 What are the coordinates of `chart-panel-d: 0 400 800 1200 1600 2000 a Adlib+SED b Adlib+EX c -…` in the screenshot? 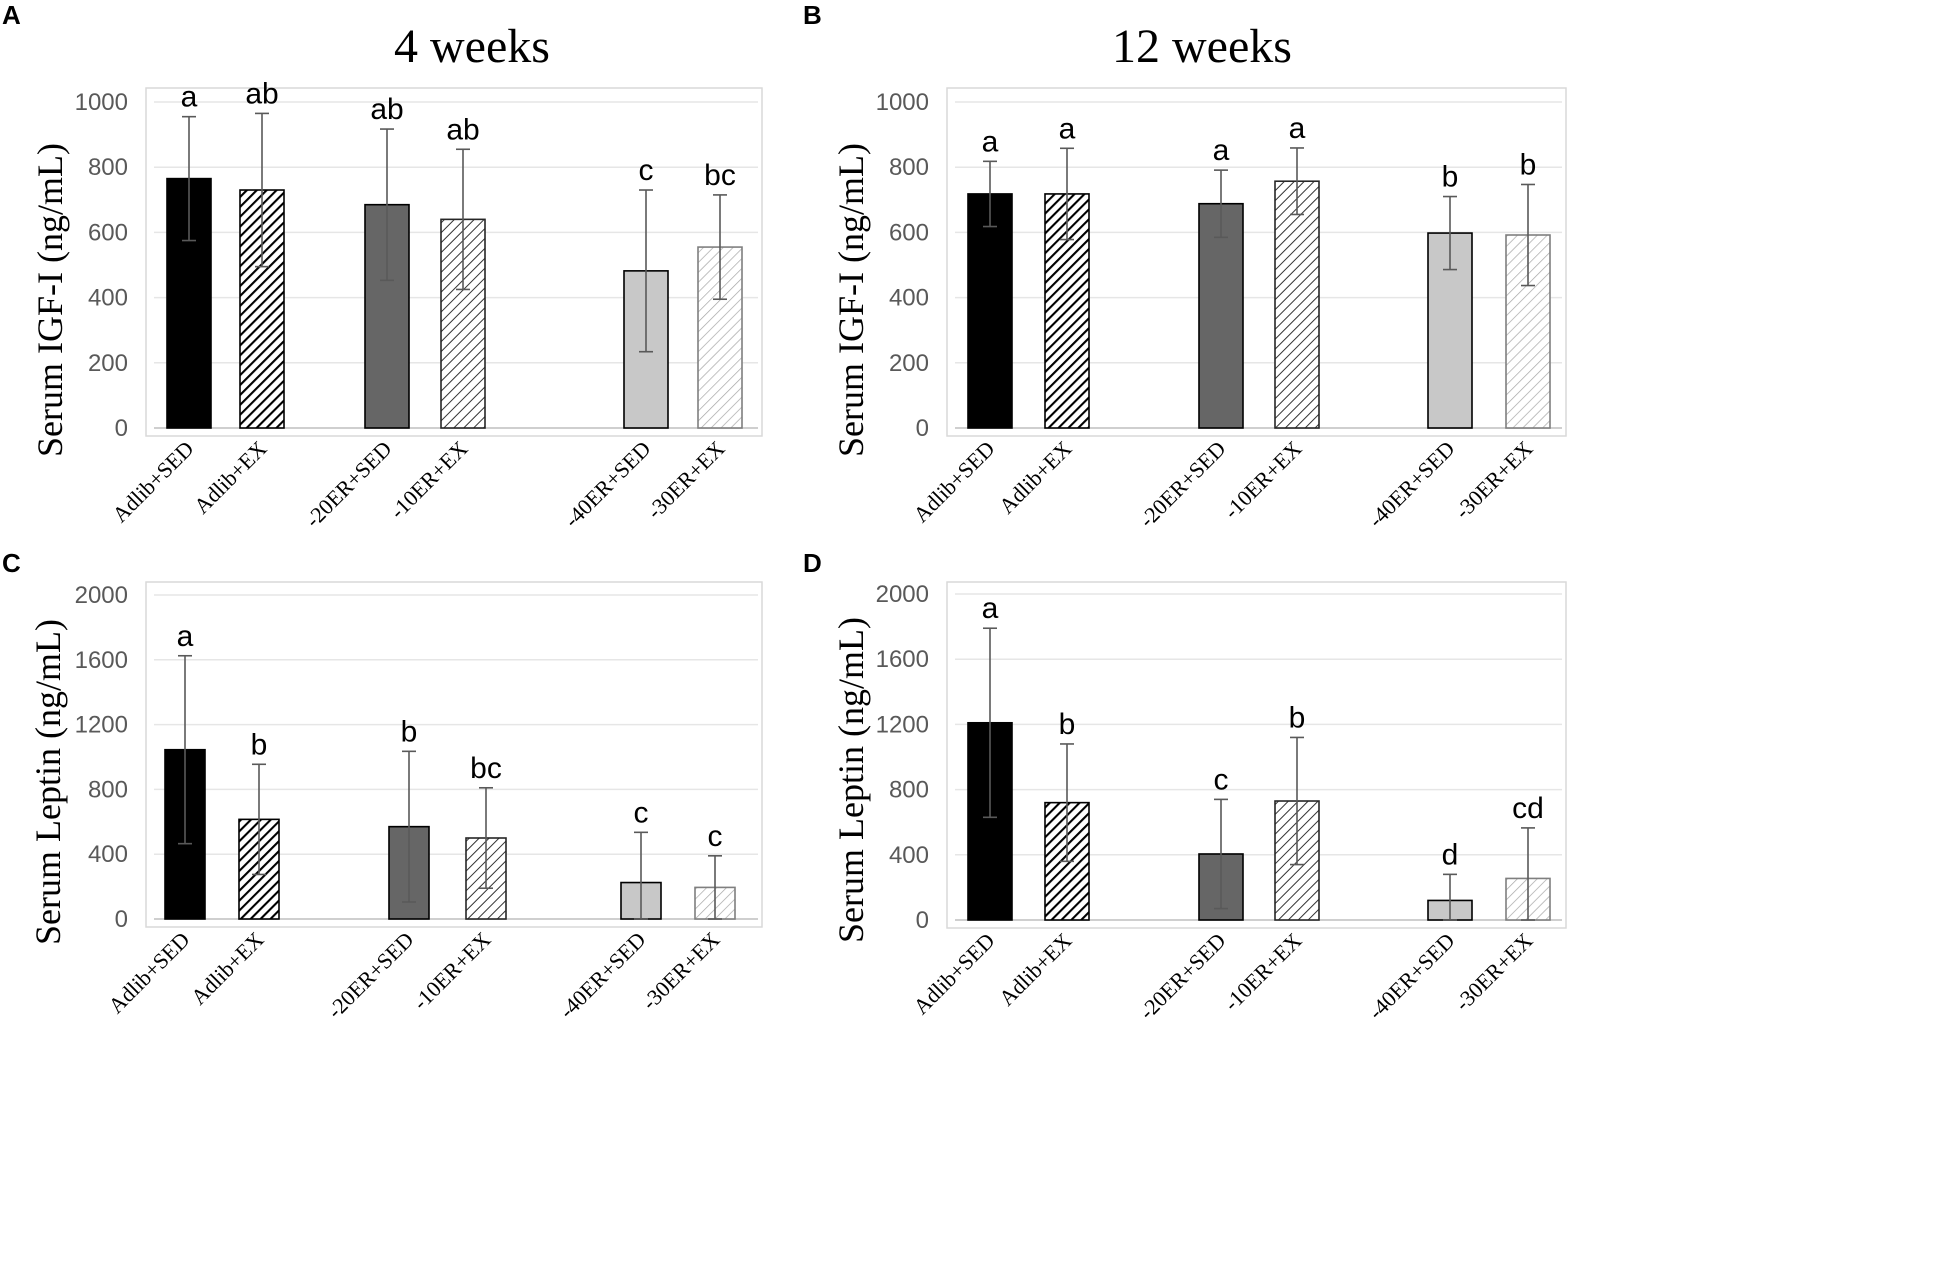 It's located at (1185, 786).